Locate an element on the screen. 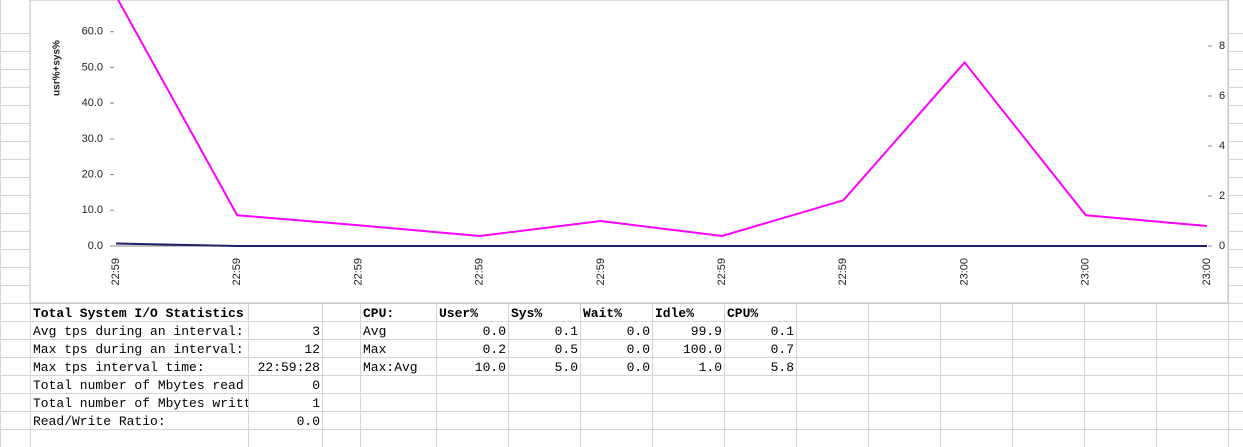  cell: Avg tps during an interval: is located at coordinates (138, 331).